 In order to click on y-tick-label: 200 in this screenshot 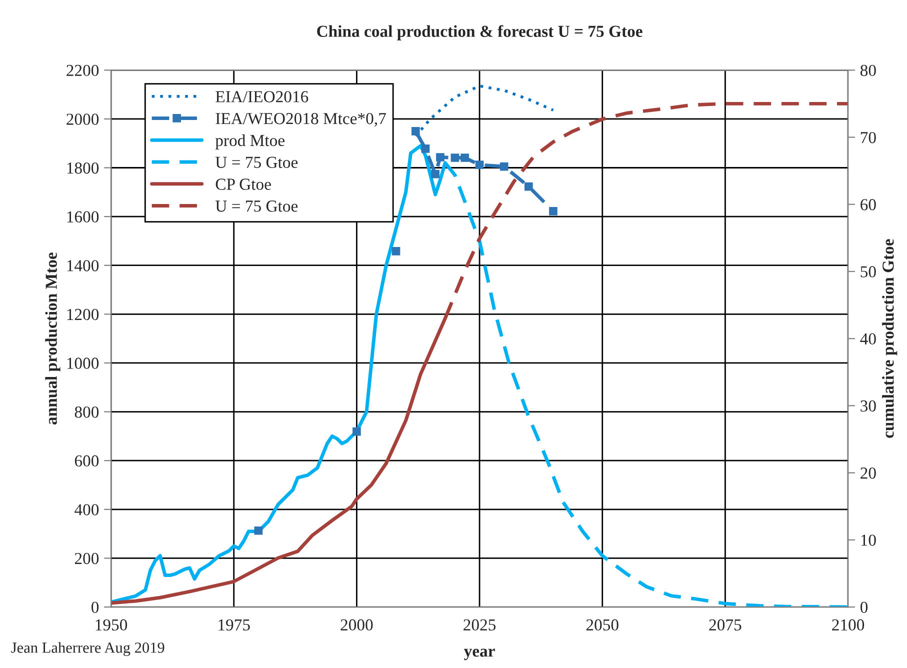, I will do `click(86, 558)`.